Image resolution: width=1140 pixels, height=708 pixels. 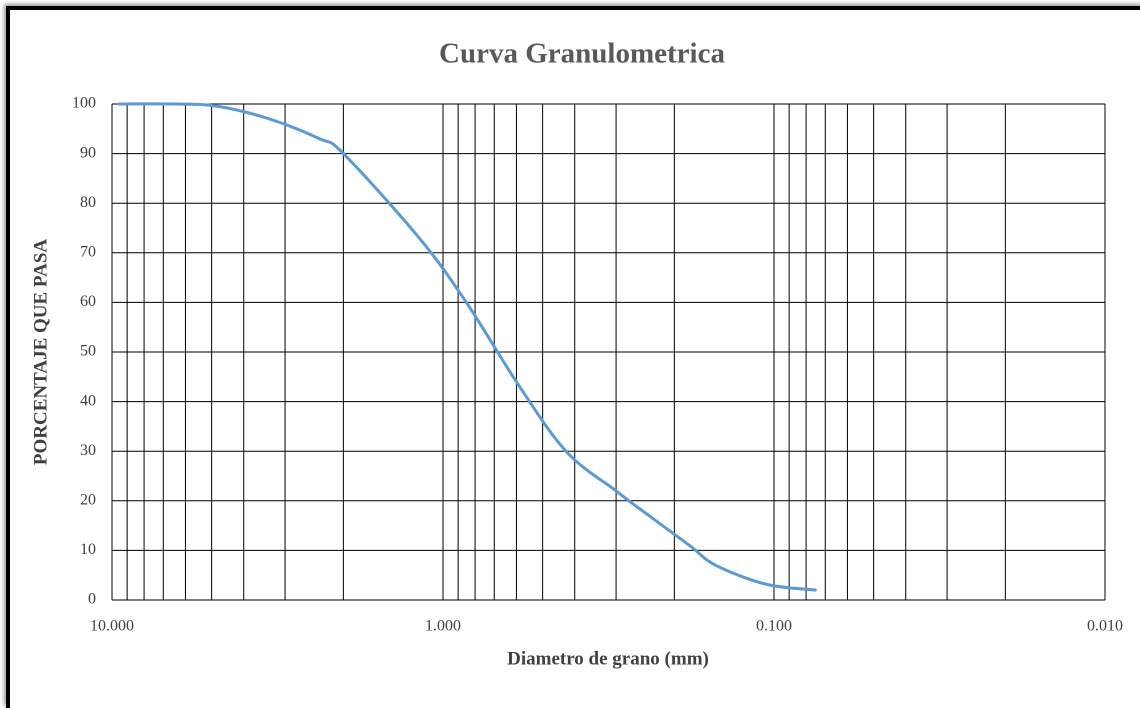 What do you see at coordinates (88, 202) in the screenshot?
I see `y-tick-label: 80` at bounding box center [88, 202].